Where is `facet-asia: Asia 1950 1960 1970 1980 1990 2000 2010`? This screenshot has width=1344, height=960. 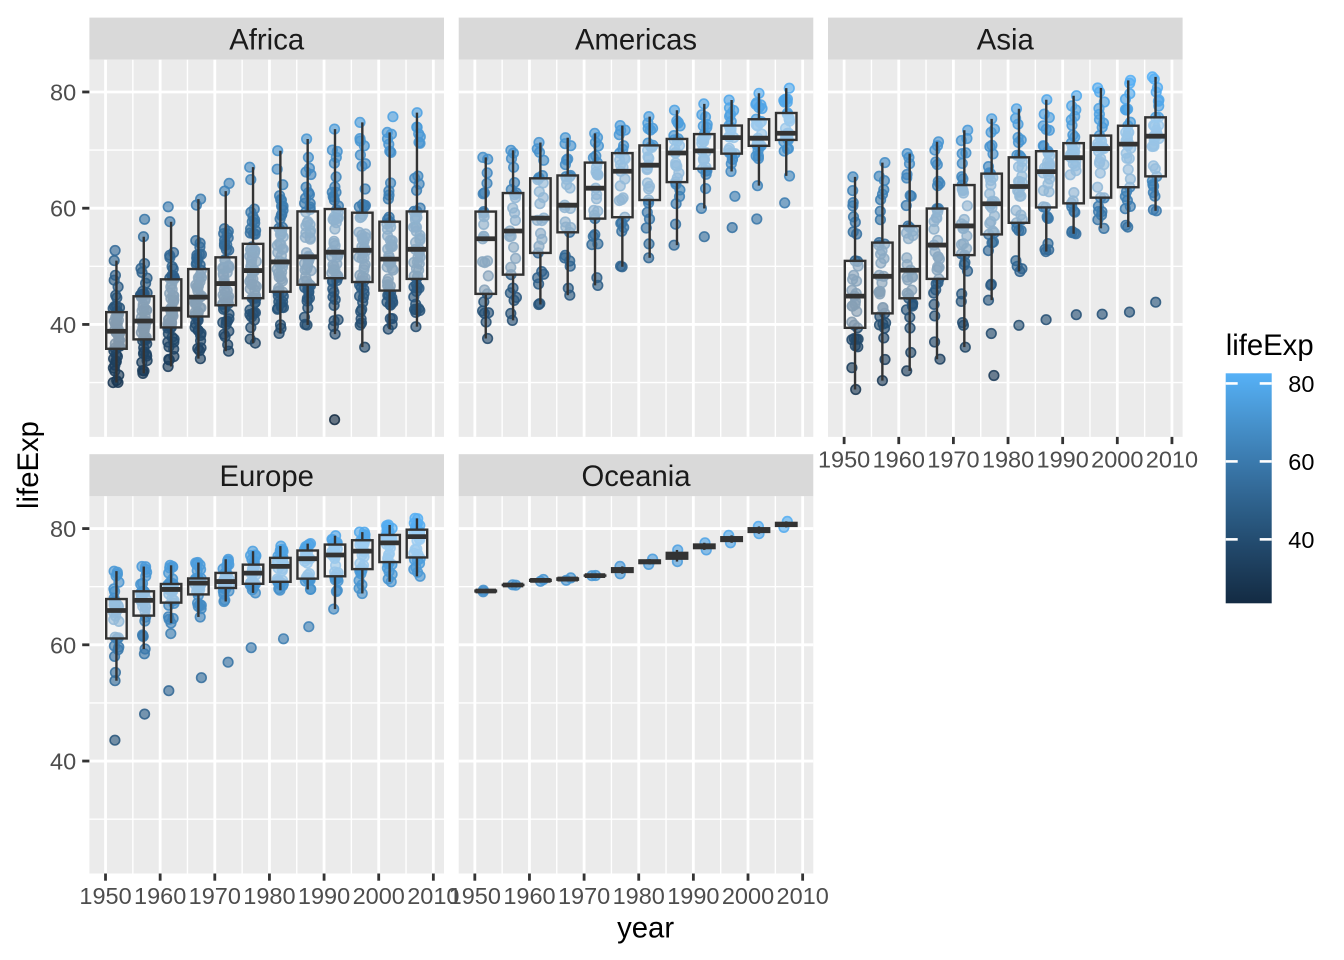
facet-asia: Asia 1950 1960 1970 1980 1990 2000 2010 is located at coordinates (1008, 244).